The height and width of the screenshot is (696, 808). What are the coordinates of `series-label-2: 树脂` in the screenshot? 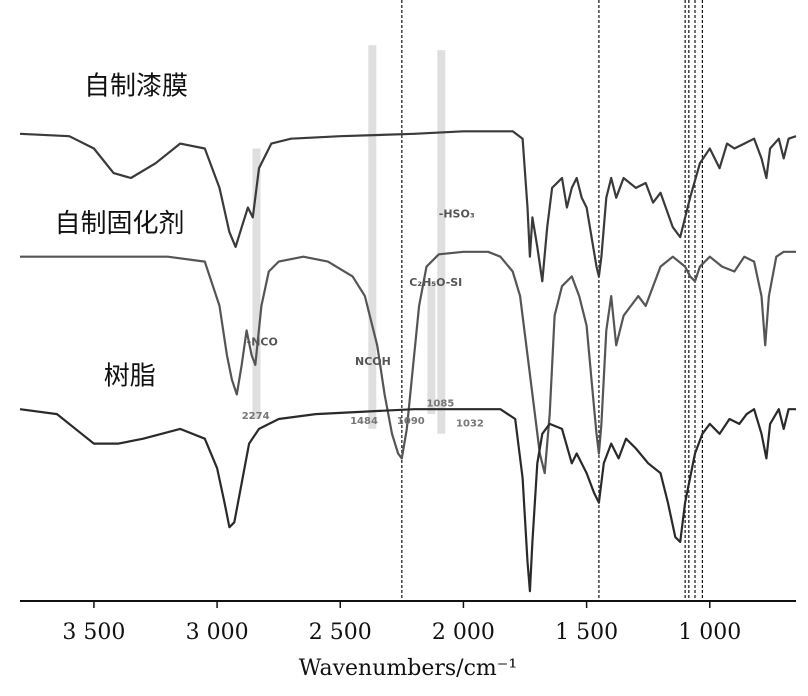 It's located at (130, 377).